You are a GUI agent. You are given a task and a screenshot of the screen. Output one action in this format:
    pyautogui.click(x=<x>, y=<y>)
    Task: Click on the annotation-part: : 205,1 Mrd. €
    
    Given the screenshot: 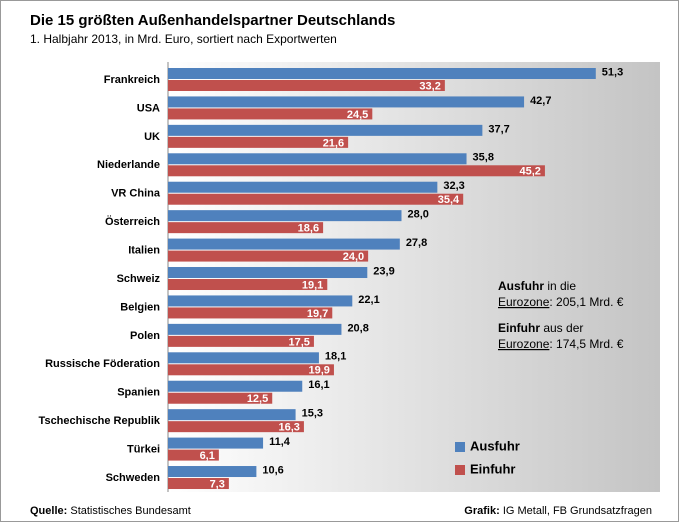 What is the action you would take?
    pyautogui.click(x=586, y=302)
    